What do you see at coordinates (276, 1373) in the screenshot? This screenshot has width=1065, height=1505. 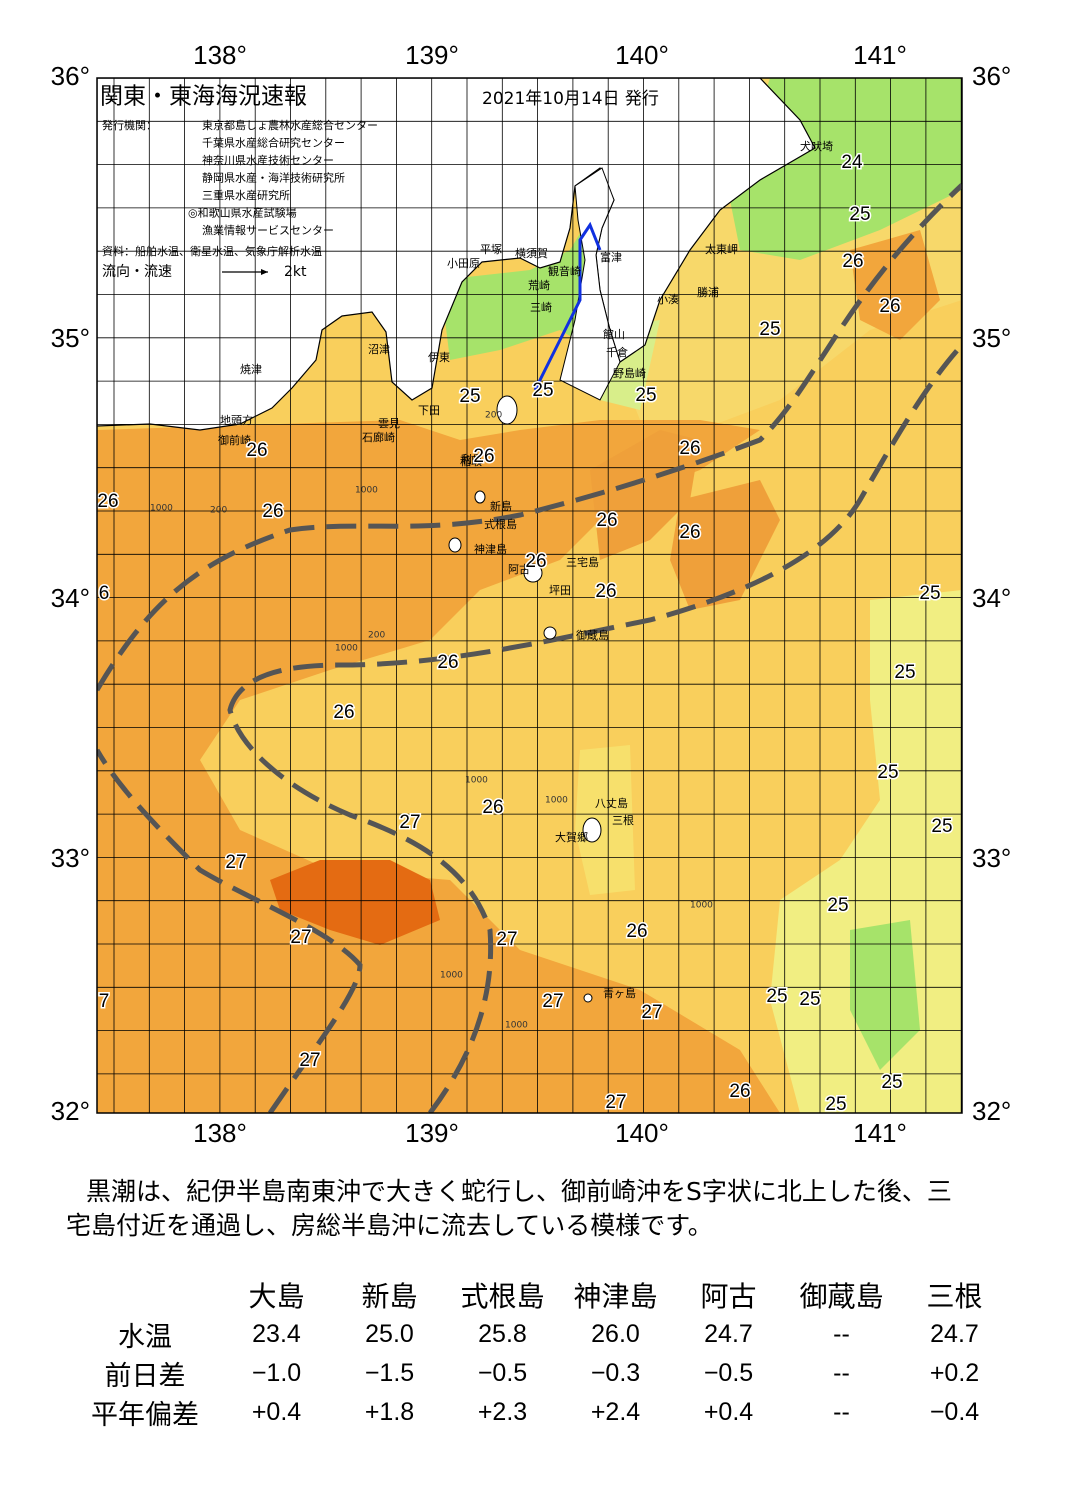 I see `table-cell: −1.0` at bounding box center [276, 1373].